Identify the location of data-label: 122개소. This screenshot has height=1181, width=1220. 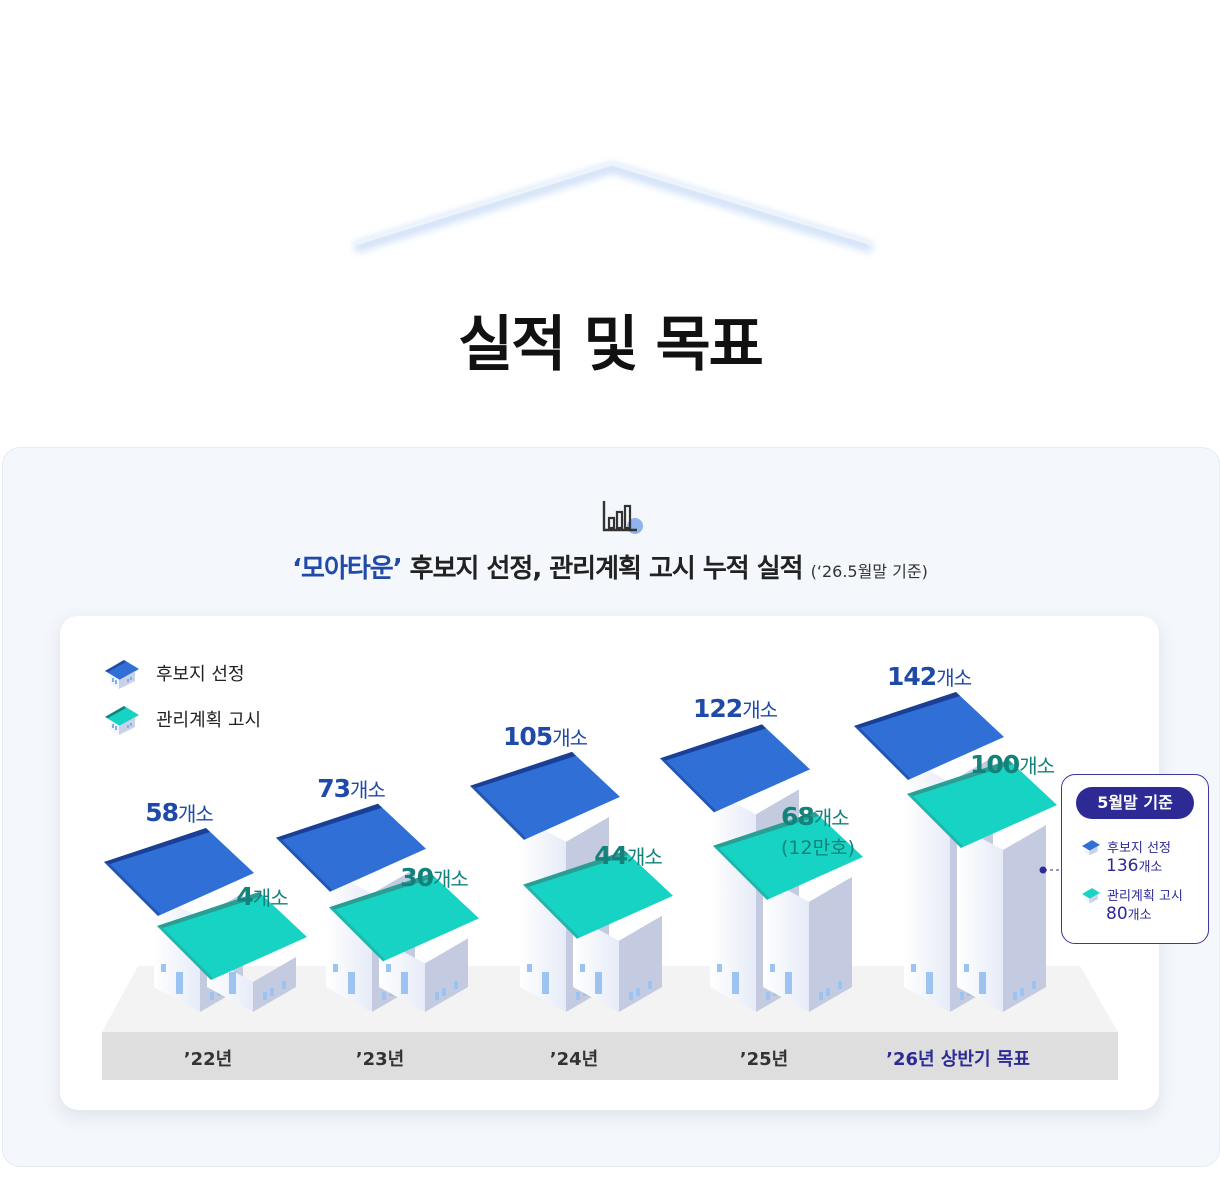
(735, 709).